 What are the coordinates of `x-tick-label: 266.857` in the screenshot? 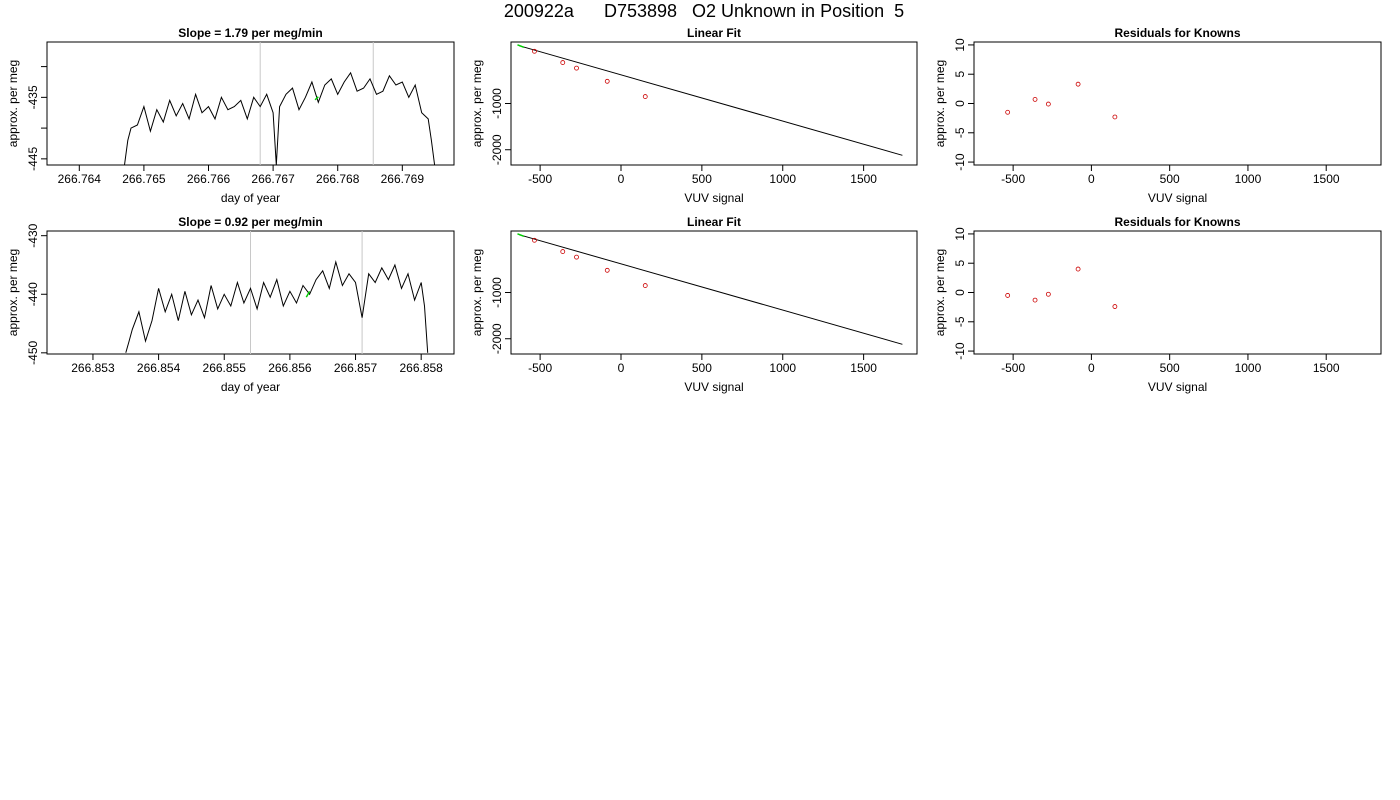 It's located at (356, 368).